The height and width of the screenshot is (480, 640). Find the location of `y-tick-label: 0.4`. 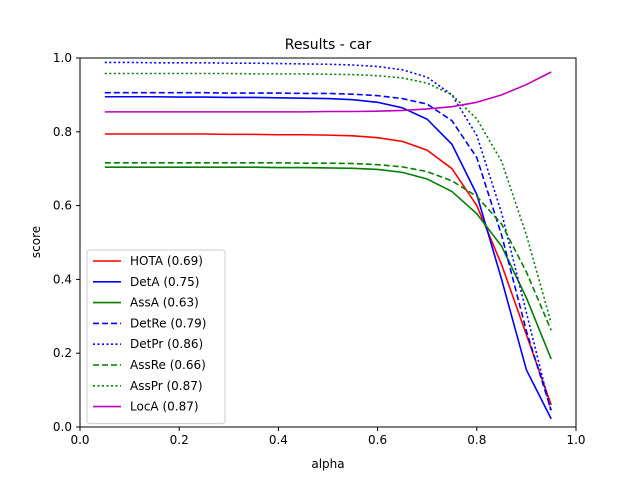

y-tick-label: 0.4 is located at coordinates (62, 279).